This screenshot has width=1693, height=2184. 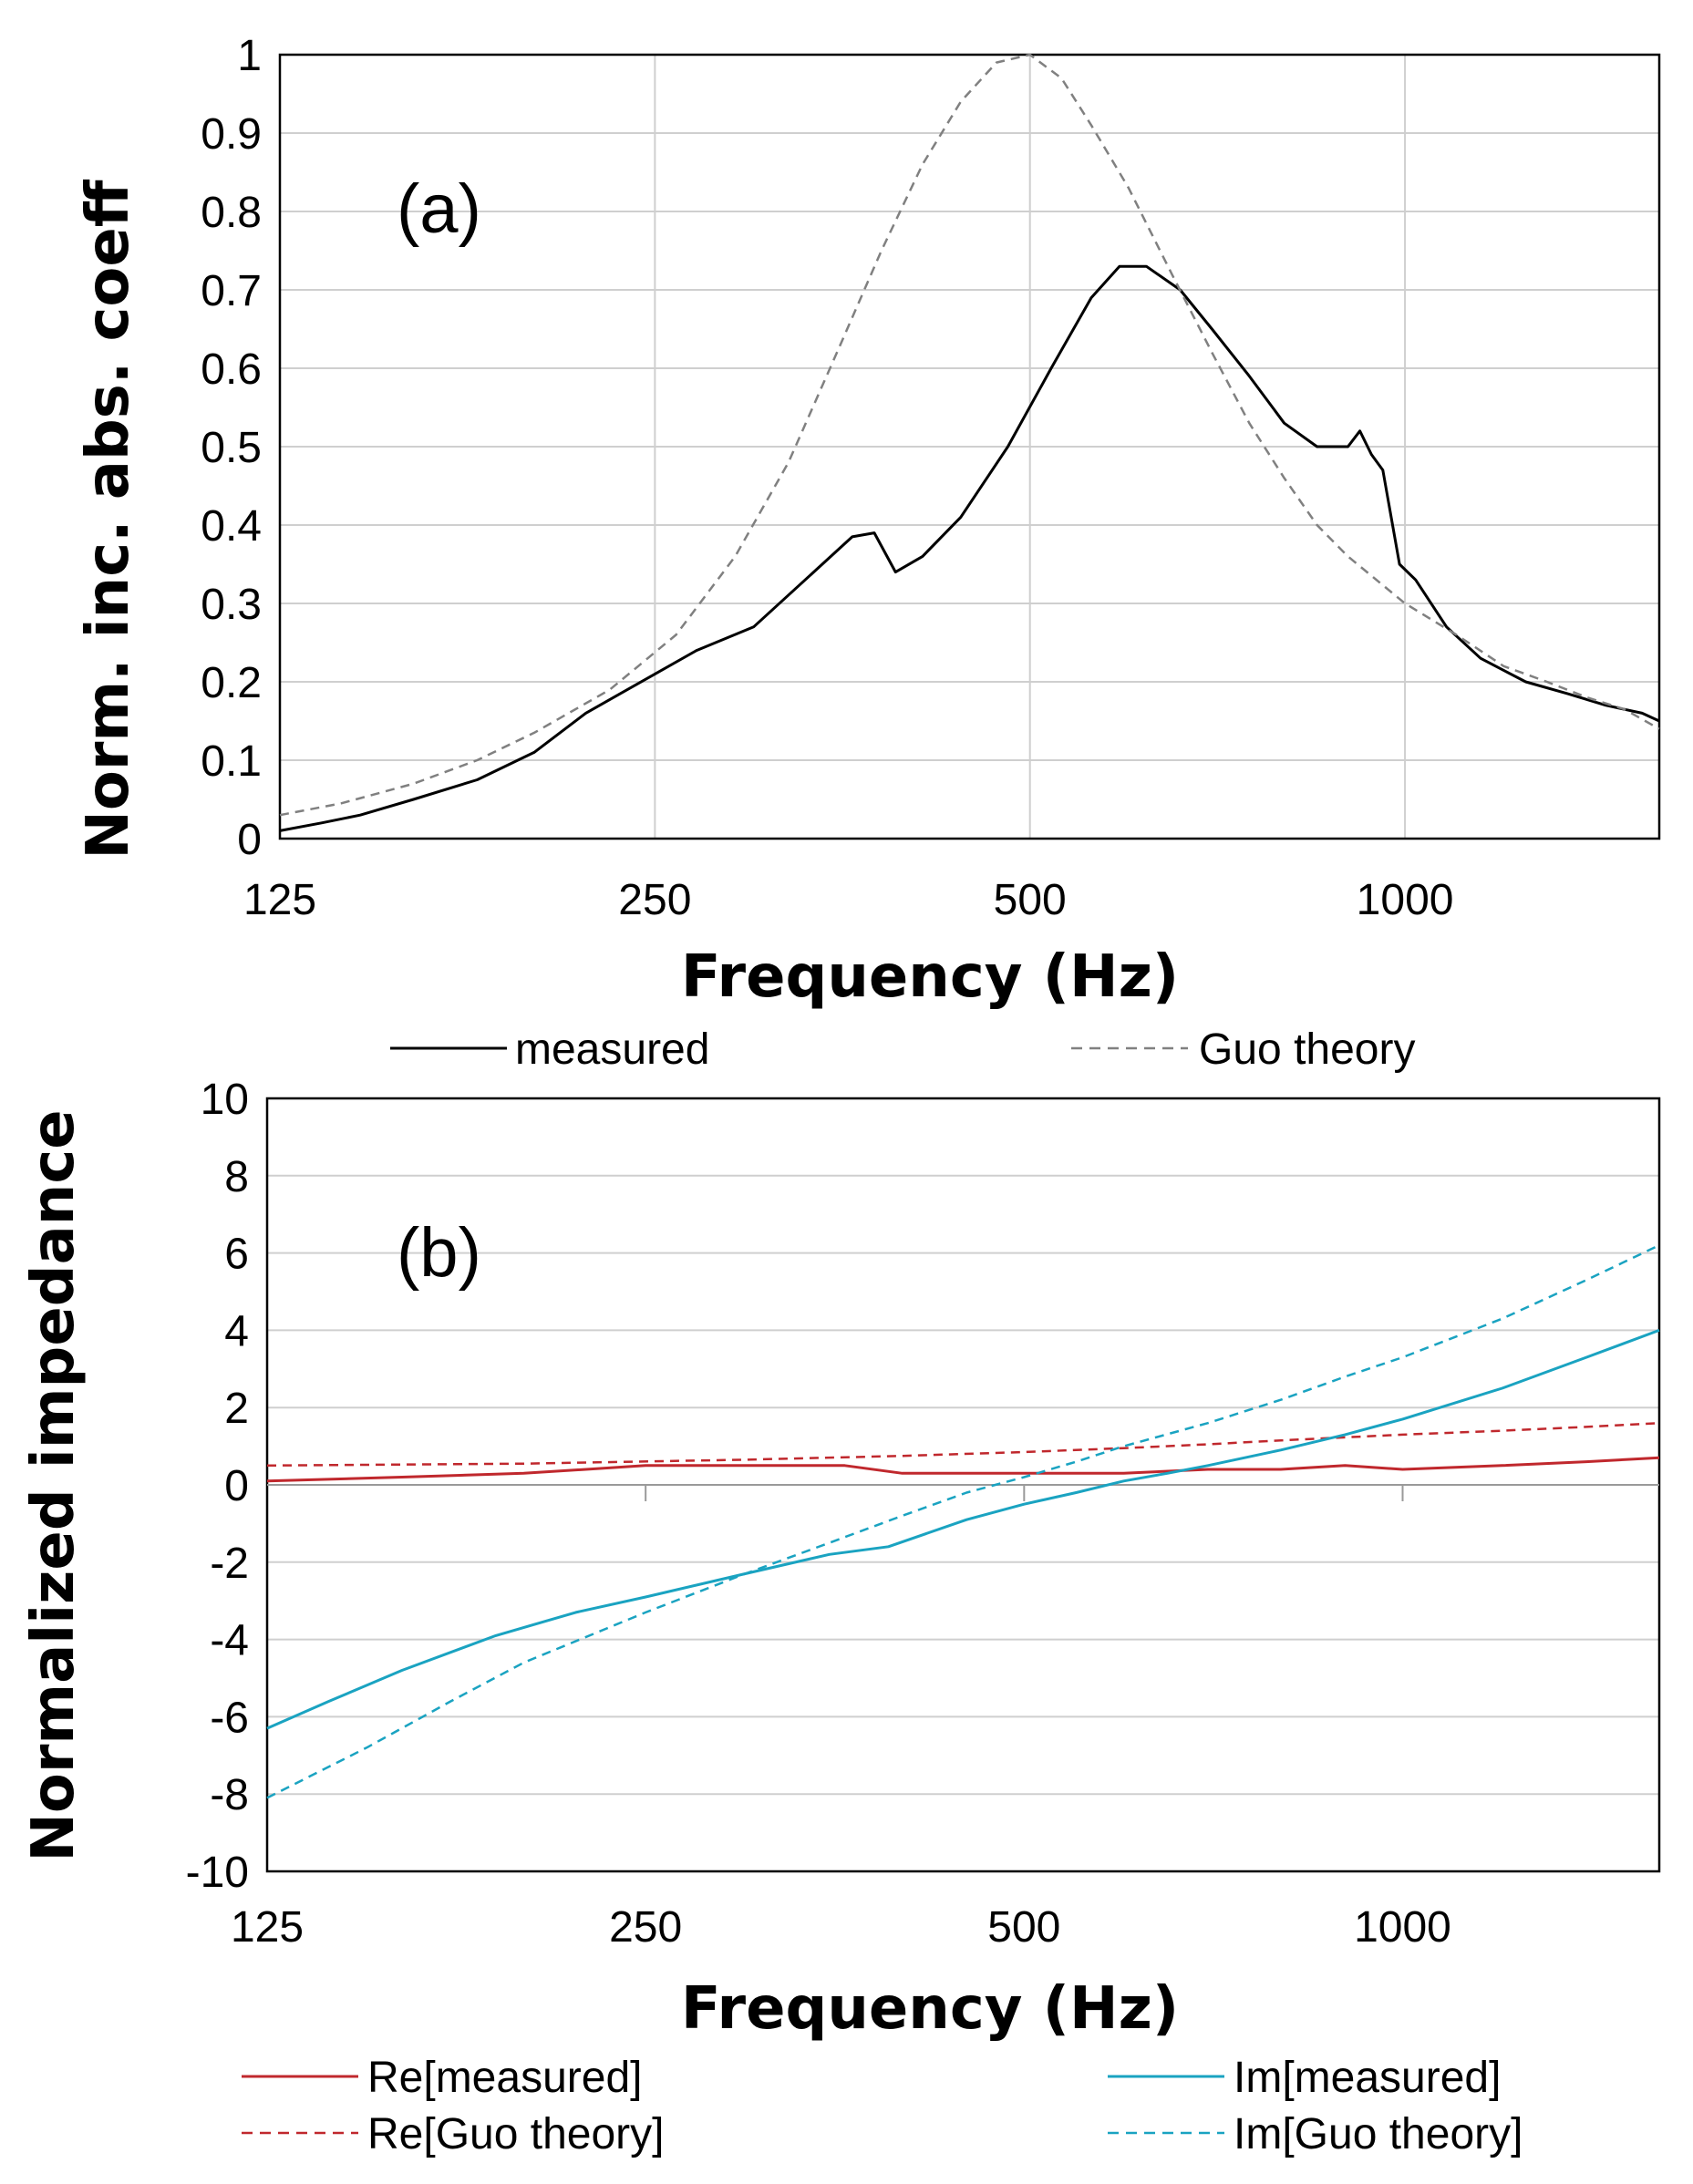 I want to click on series-line-re-guo-theory, so click(x=963, y=1445).